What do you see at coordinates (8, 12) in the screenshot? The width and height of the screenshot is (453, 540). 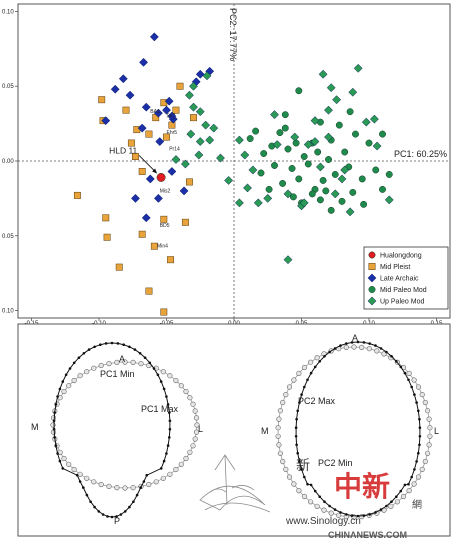 I see `y-tick-label: 0.10` at bounding box center [8, 12].